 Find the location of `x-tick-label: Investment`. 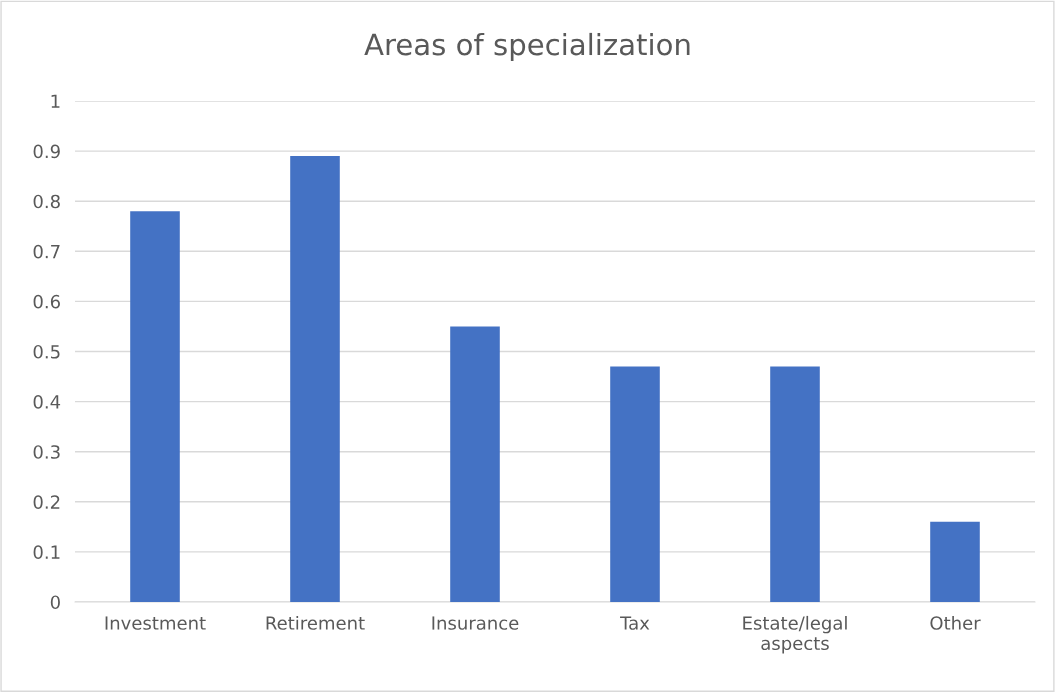

x-tick-label: Investment is located at coordinates (155, 623).